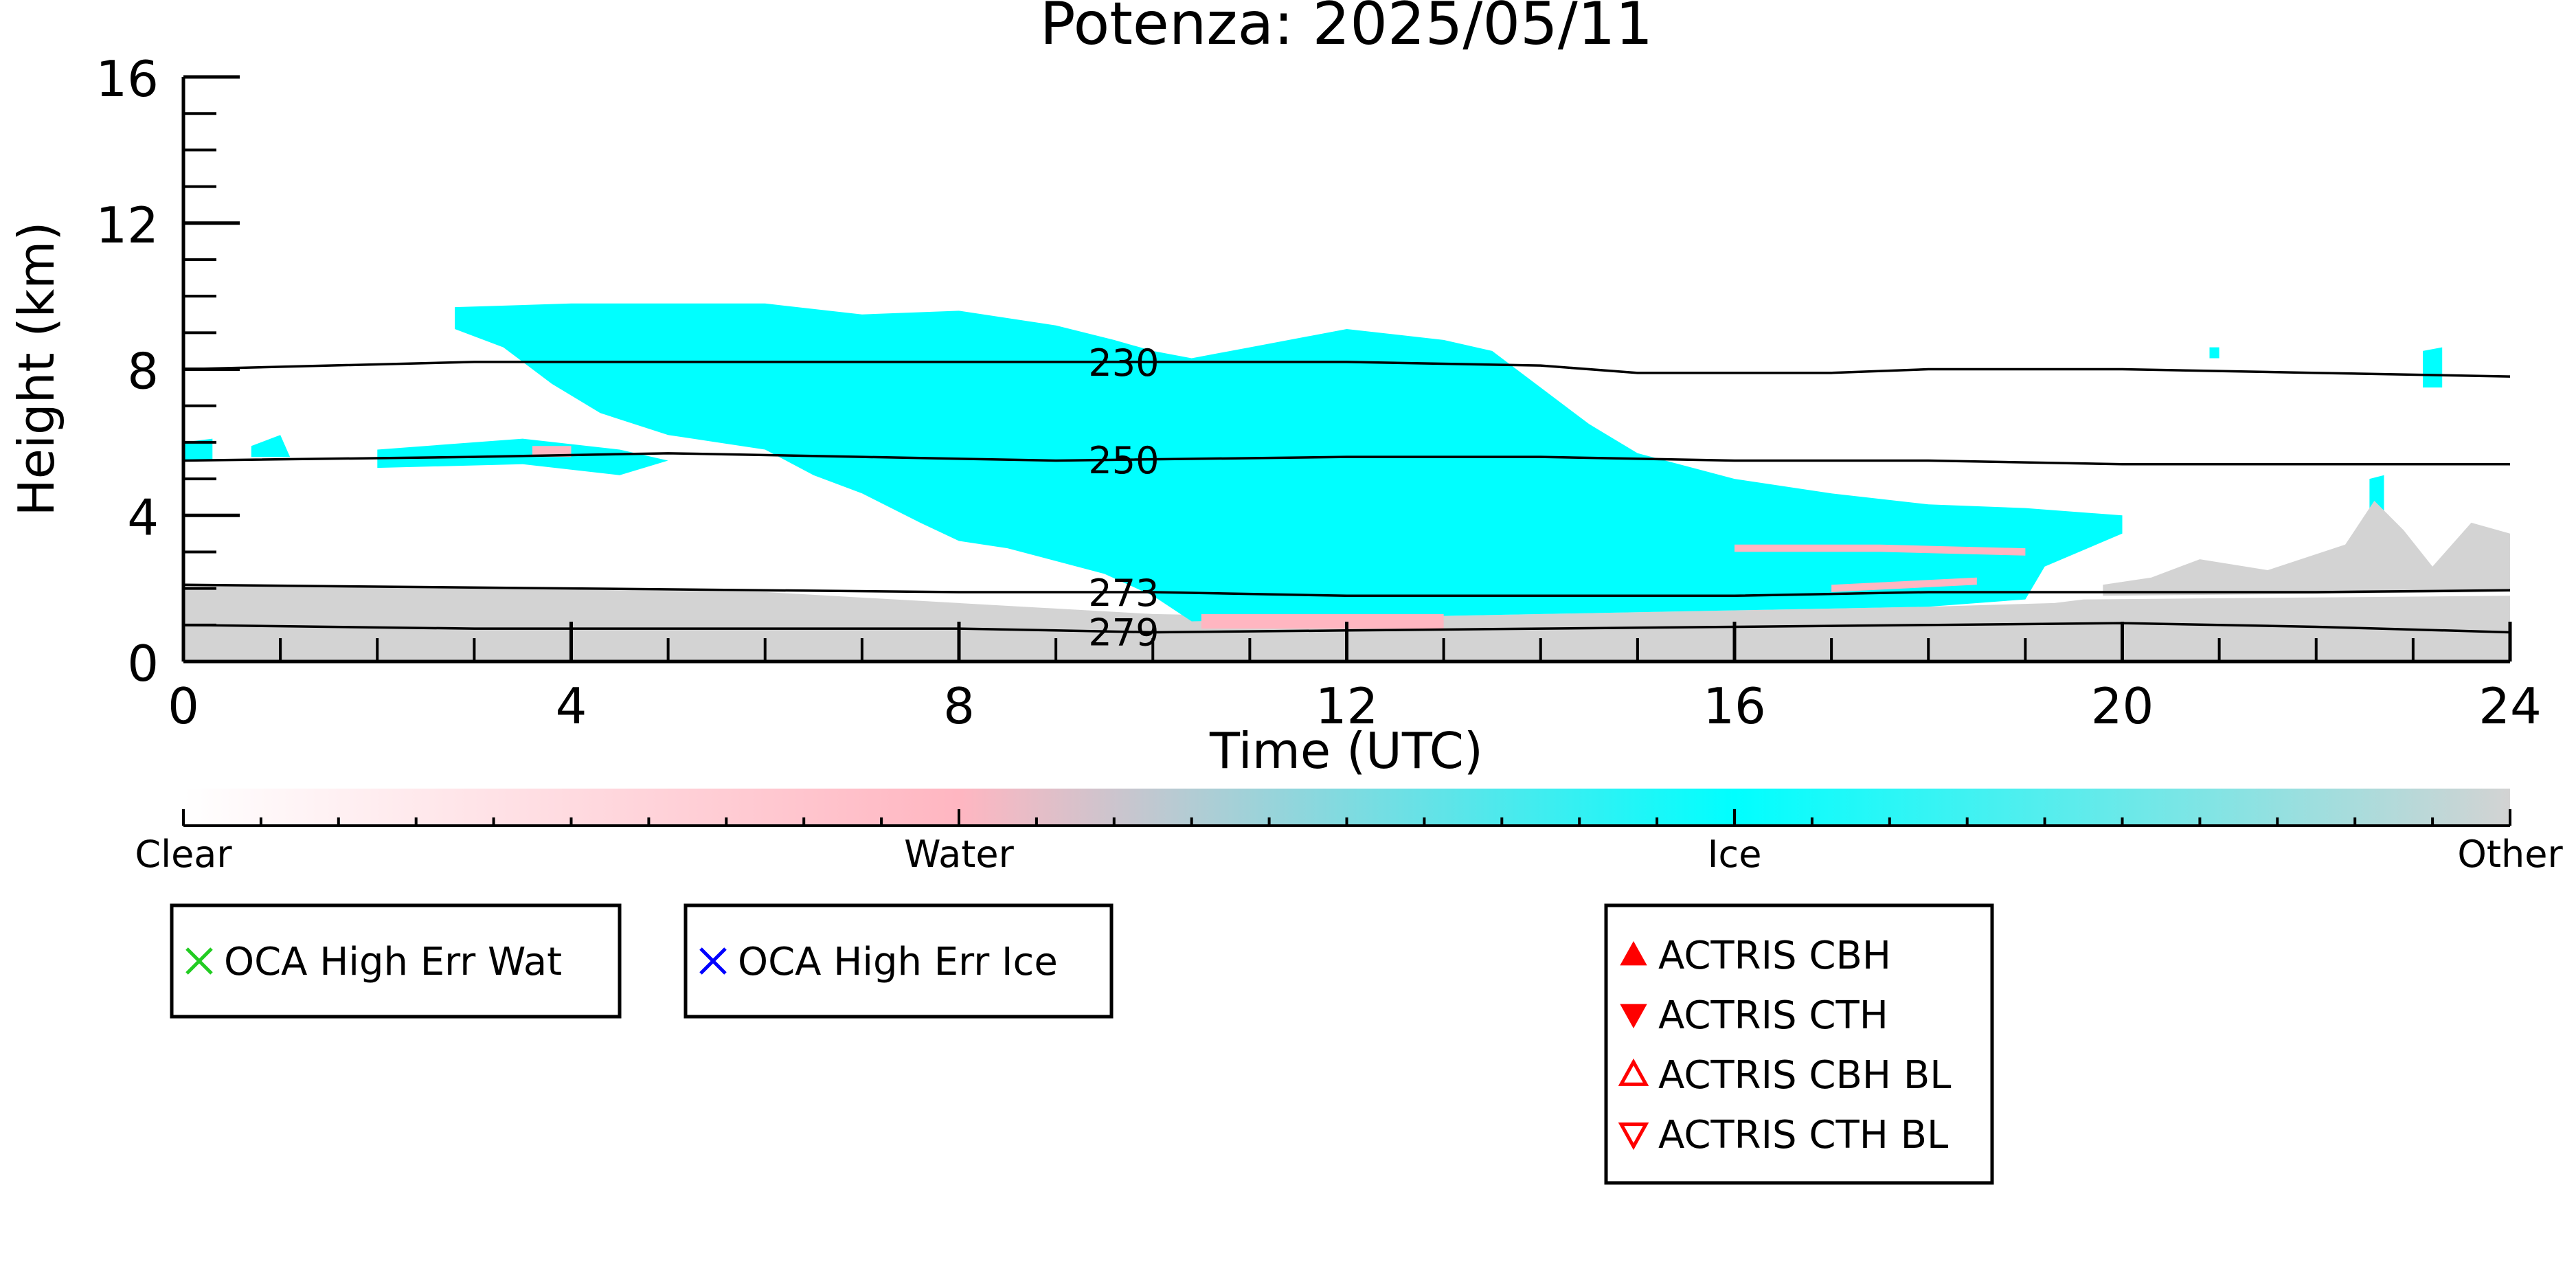  What do you see at coordinates (1123, 363) in the screenshot?
I see `isotherm-label-230: 230` at bounding box center [1123, 363].